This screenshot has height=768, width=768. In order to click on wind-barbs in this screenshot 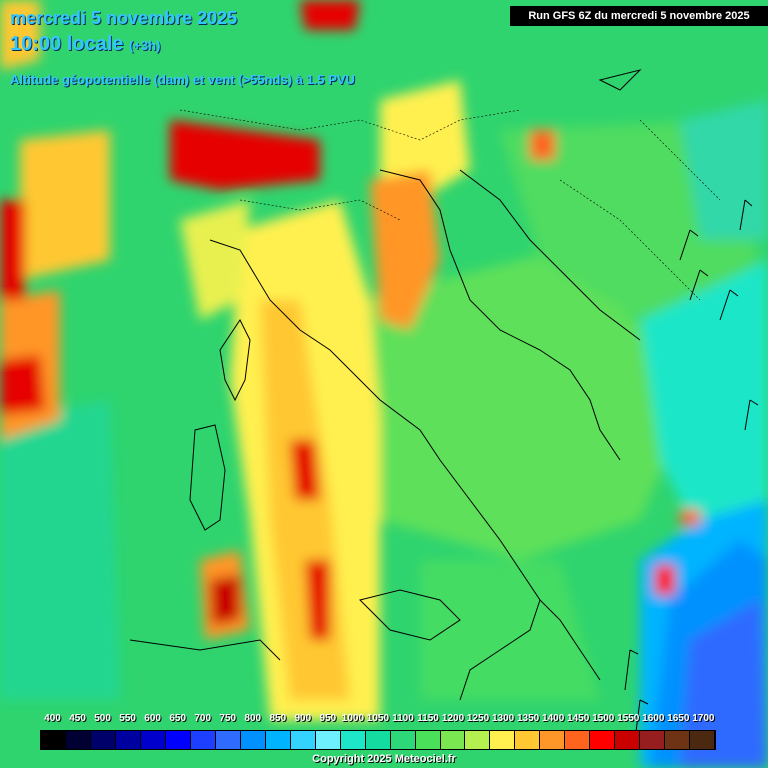, I will do `click(691, 470)`.